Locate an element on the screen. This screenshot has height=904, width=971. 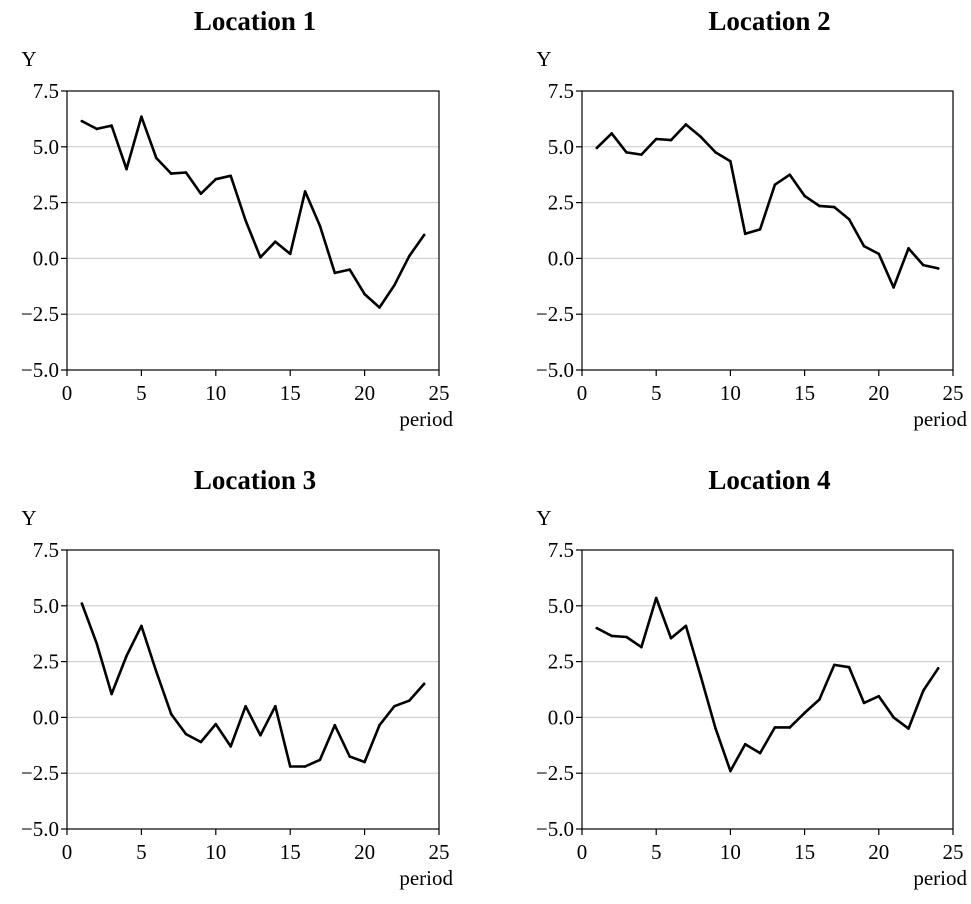
chart-title: Location 3 is located at coordinates (255, 480).